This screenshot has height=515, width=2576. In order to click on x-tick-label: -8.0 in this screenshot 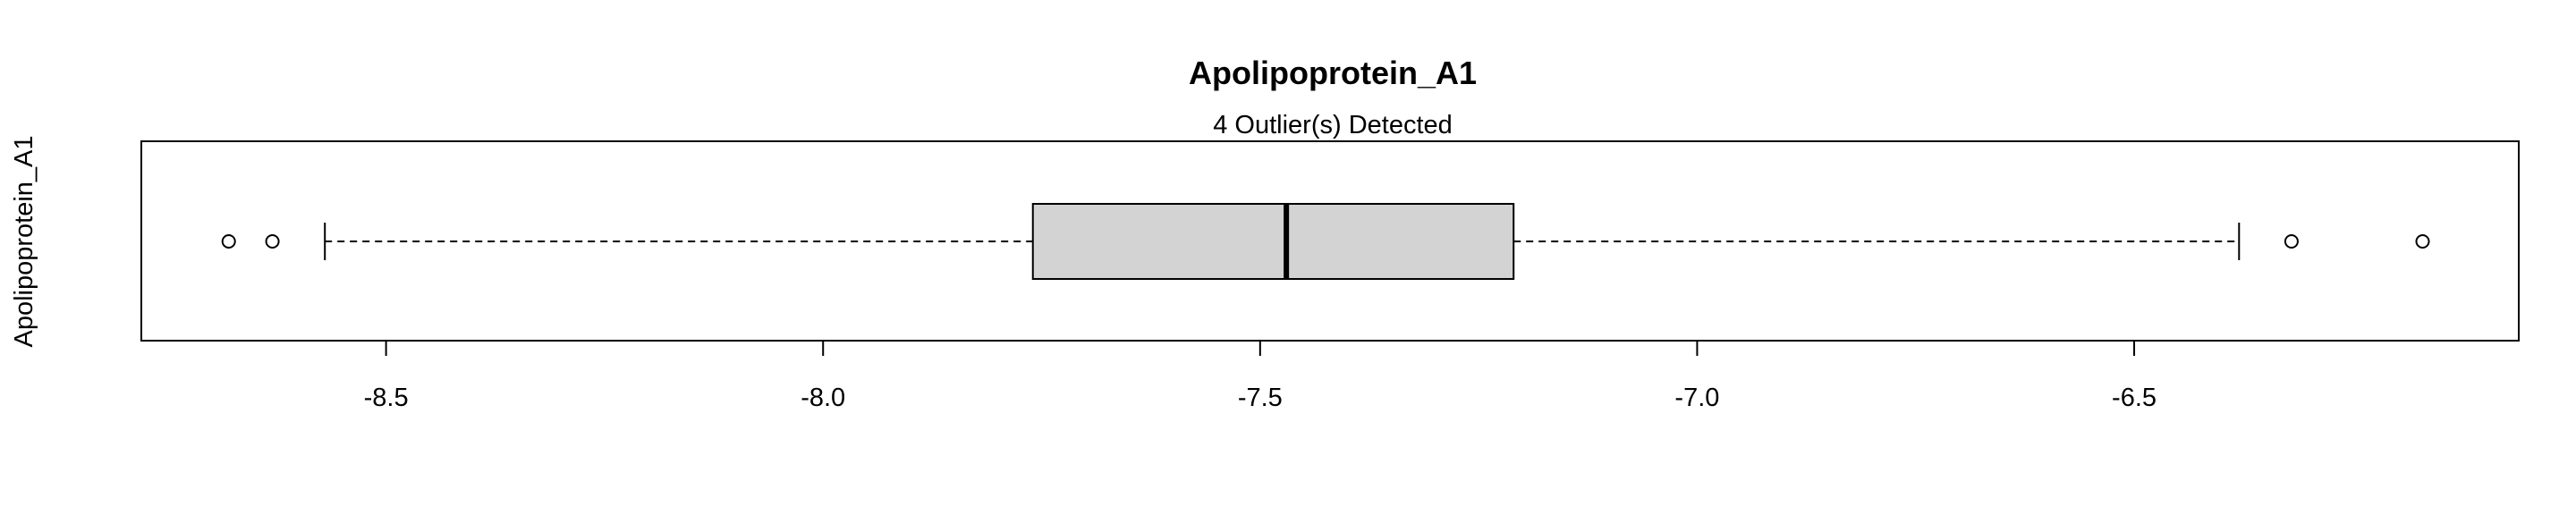, I will do `click(823, 398)`.